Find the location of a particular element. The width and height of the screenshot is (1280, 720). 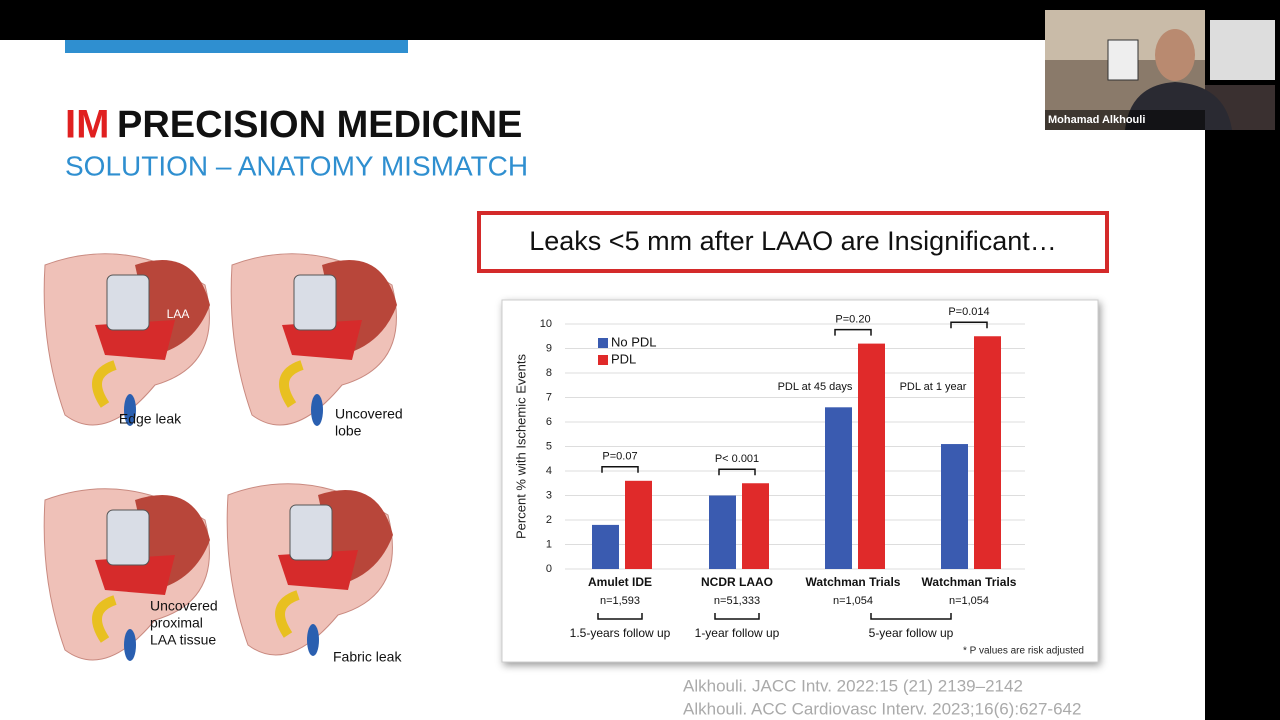

sample-size: n=51,333 is located at coordinates (737, 601).